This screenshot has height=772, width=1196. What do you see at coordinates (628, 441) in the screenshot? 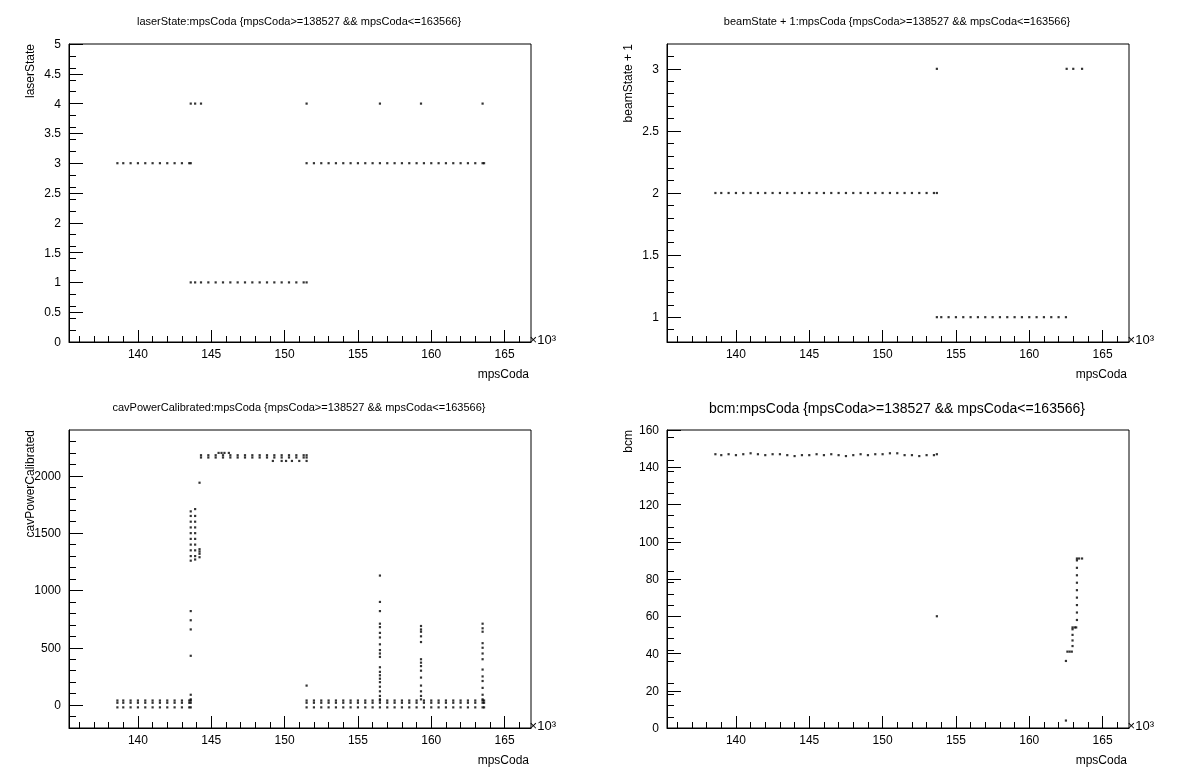
I see `y-axis-title: bcm` at bounding box center [628, 441].